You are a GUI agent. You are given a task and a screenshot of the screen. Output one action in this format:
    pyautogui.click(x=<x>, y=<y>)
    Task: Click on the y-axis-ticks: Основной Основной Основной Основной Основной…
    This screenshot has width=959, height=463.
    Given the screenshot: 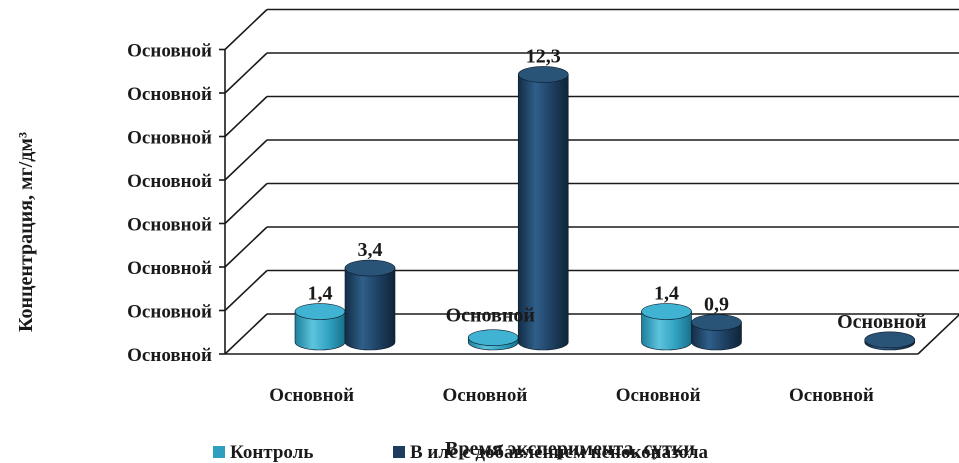 What is the action you would take?
    pyautogui.click(x=169, y=204)
    